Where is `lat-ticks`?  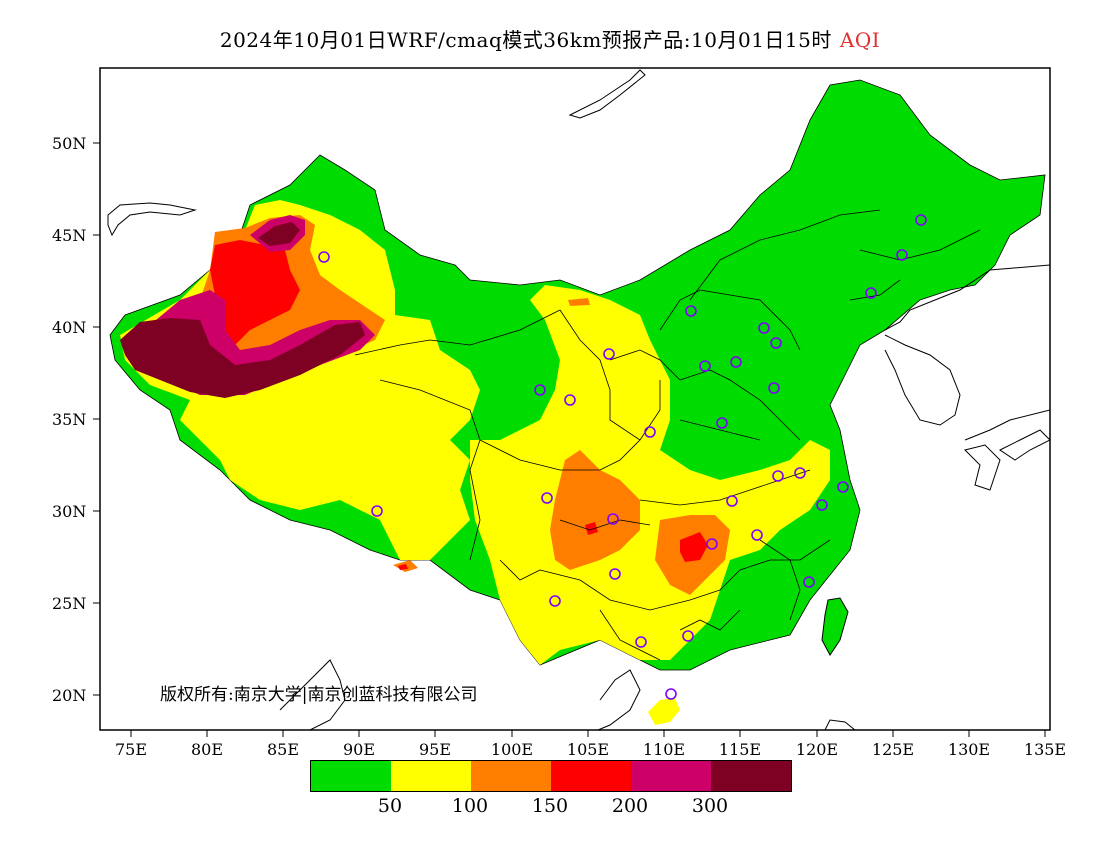
lat-ticks is located at coordinates (96, 419).